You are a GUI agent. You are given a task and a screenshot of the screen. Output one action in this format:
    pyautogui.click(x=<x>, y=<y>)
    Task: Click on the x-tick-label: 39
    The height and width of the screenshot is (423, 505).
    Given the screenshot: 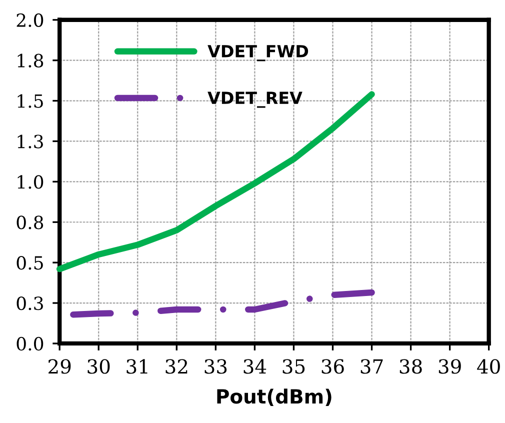 What is the action you would take?
    pyautogui.click(x=449, y=366)
    